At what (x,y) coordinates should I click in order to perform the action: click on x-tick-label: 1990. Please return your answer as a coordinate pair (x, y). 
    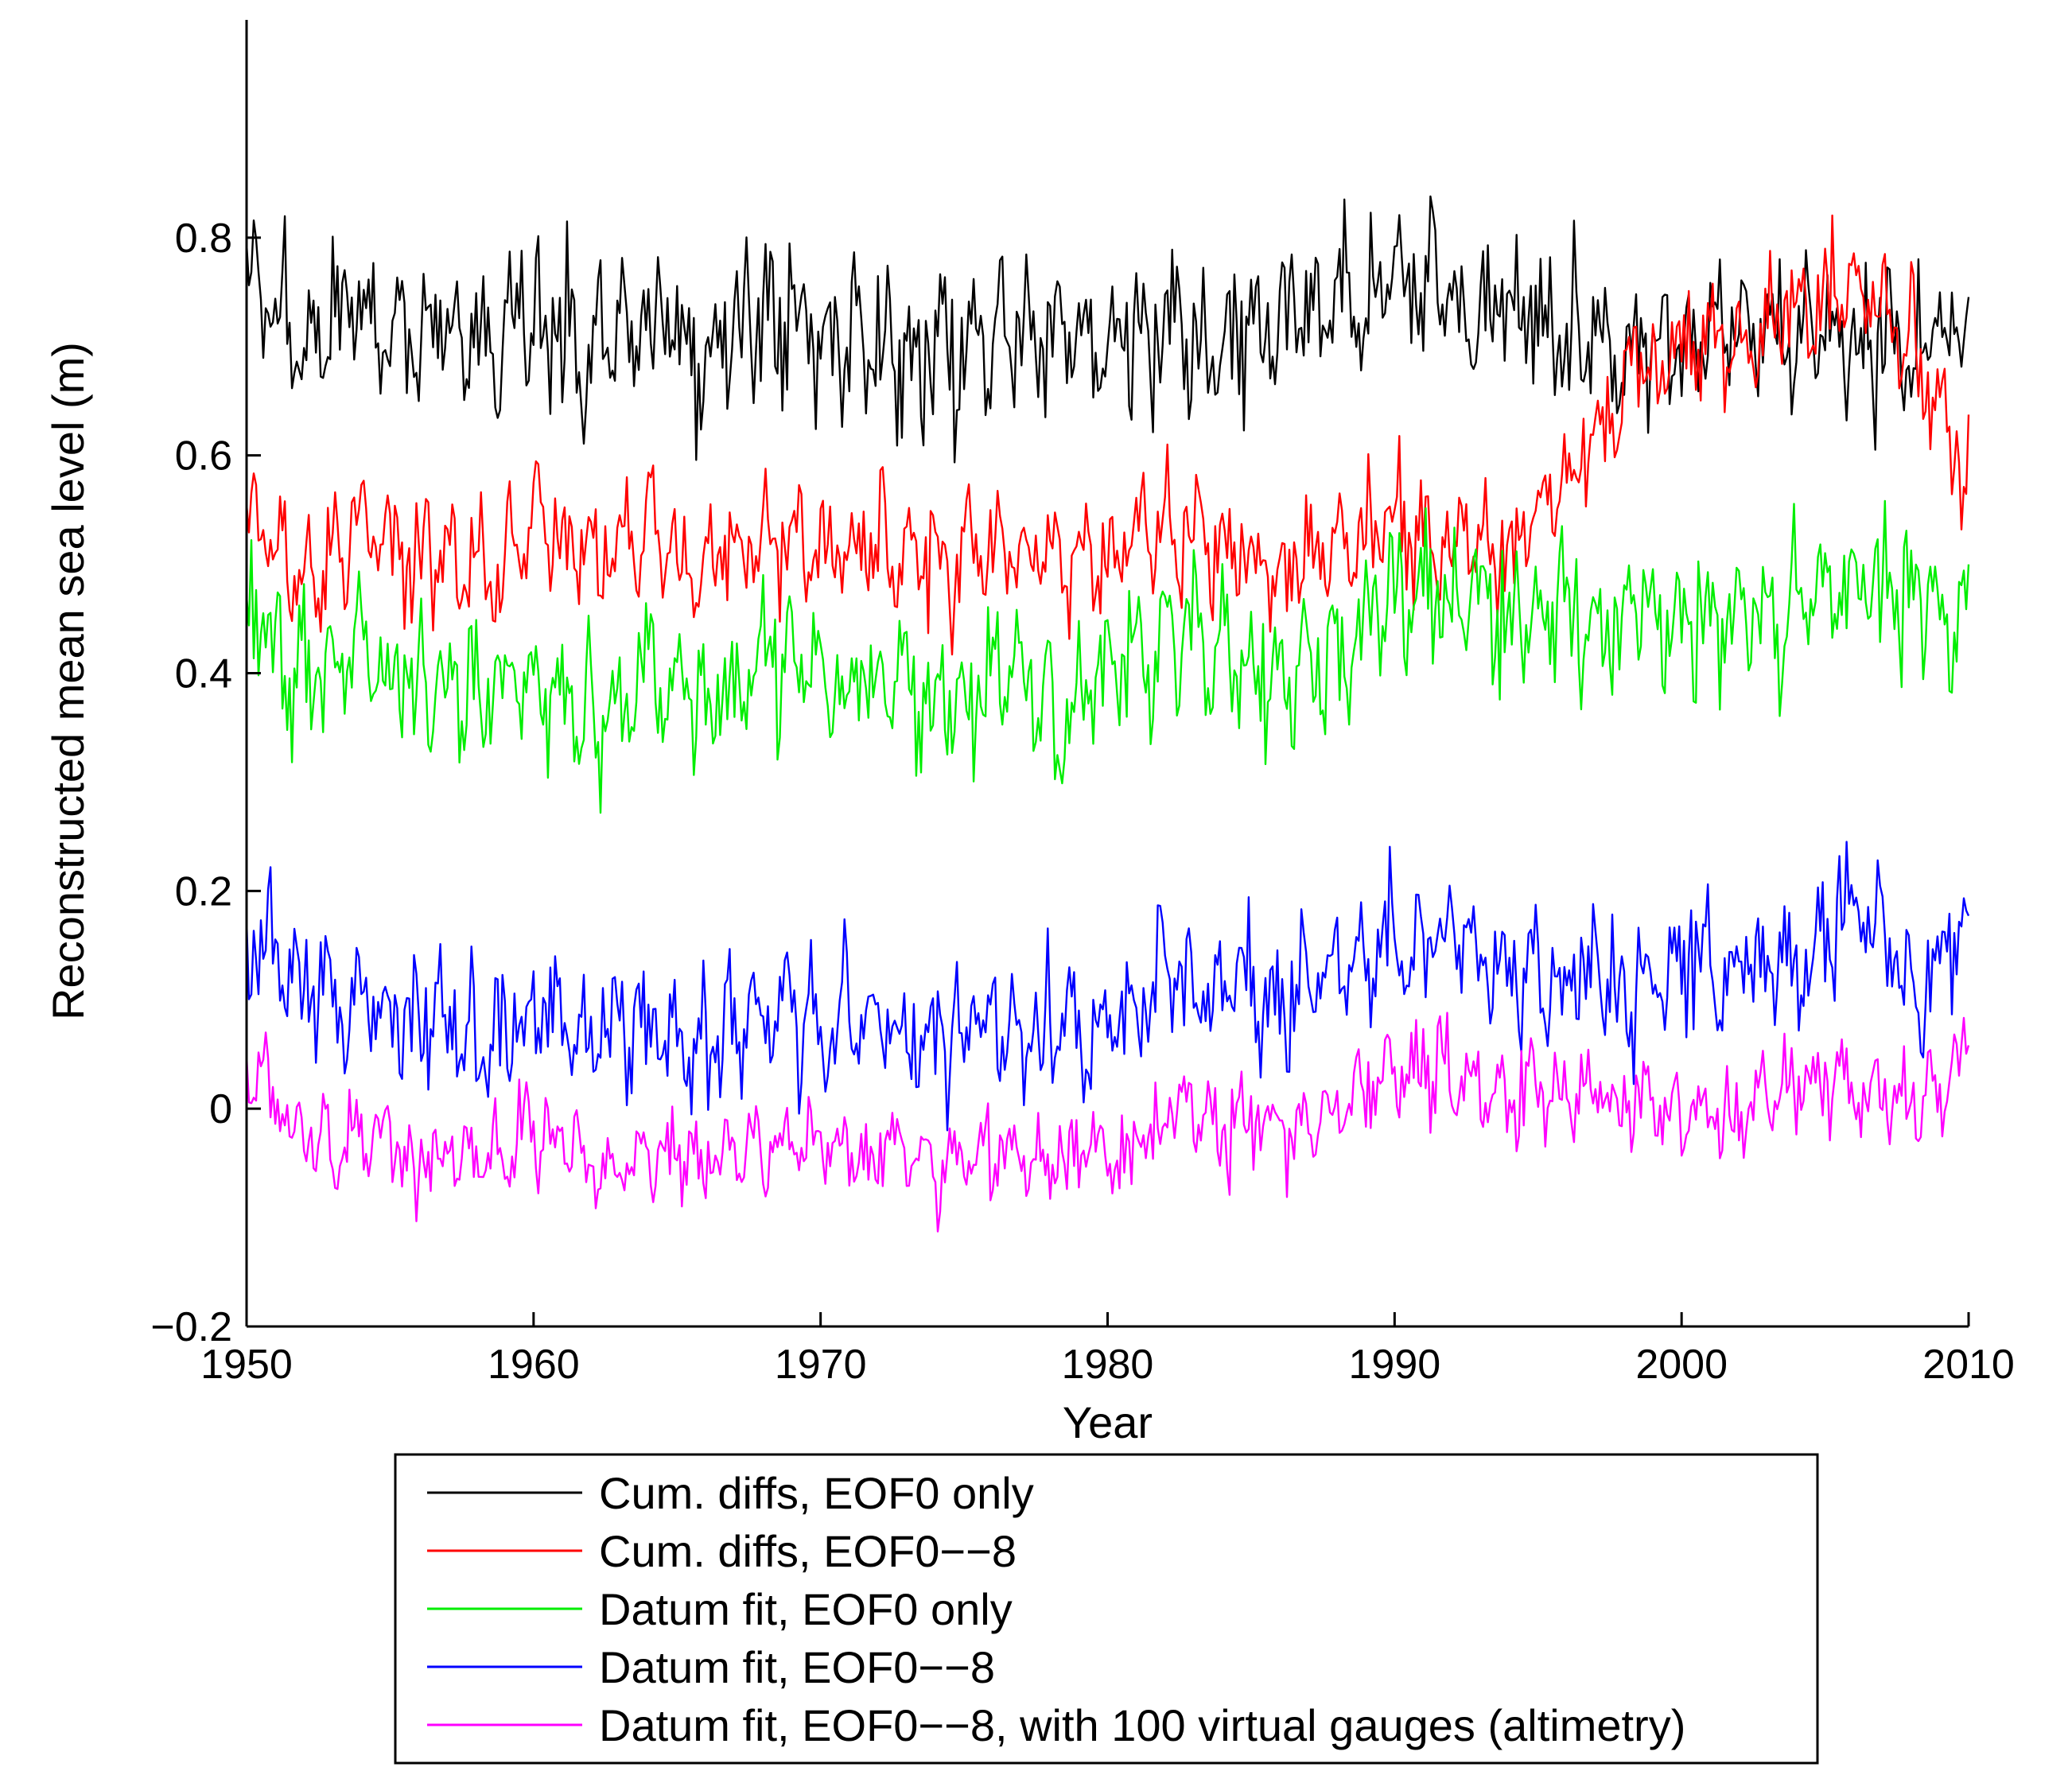
    Looking at the image, I should click on (1394, 1365).